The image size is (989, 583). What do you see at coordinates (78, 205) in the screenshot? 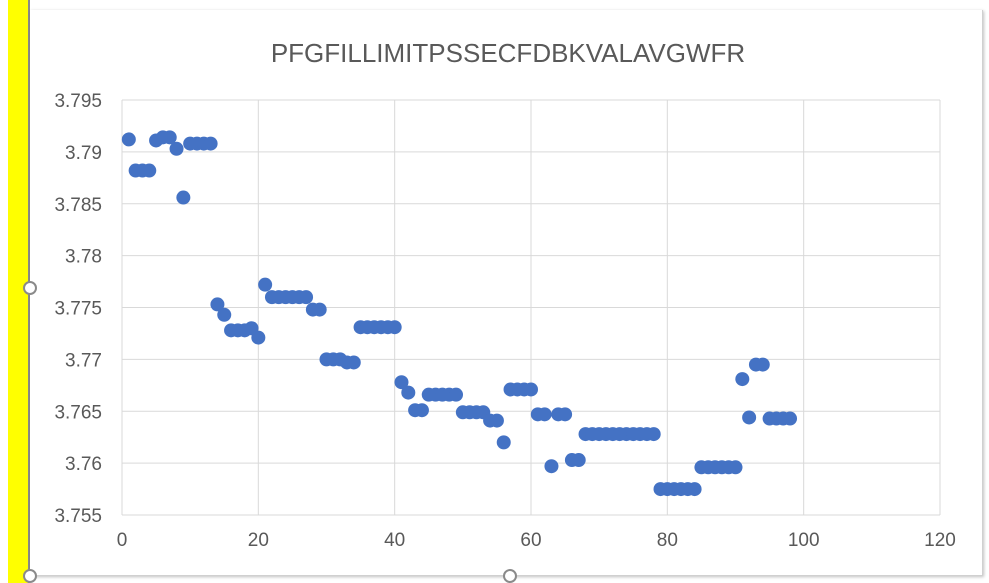
I see `y-tick-label: 3.785` at bounding box center [78, 205].